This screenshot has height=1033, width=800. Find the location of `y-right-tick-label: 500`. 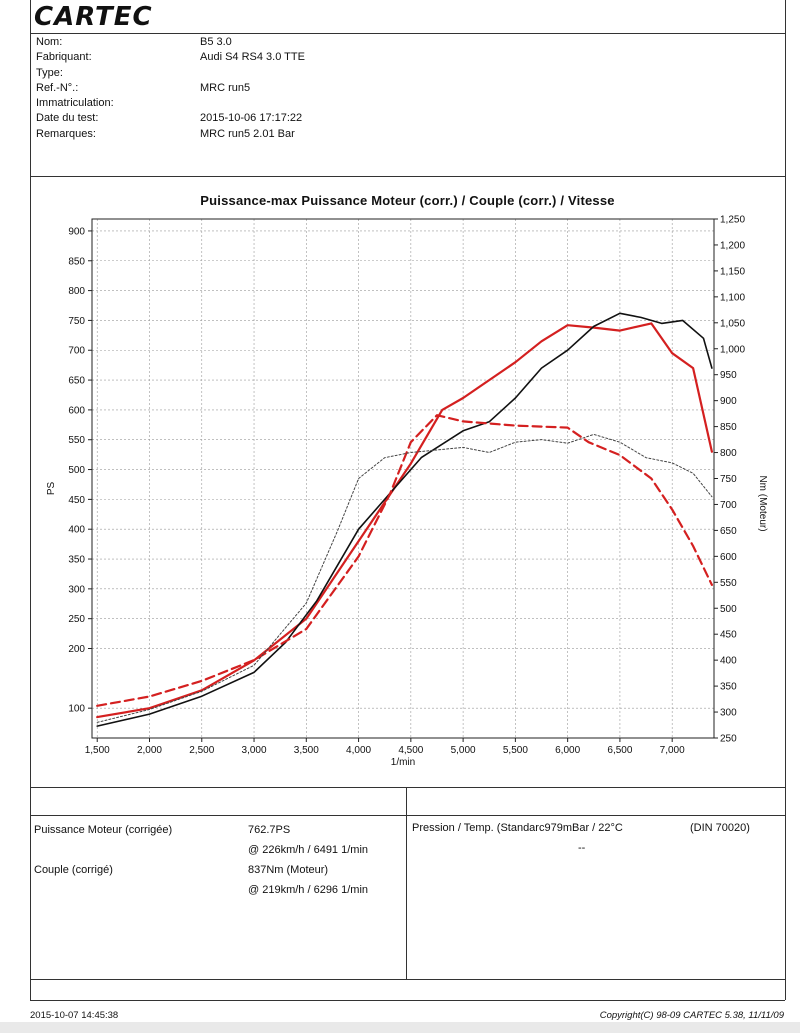

y-right-tick-label: 500 is located at coordinates (728, 609).